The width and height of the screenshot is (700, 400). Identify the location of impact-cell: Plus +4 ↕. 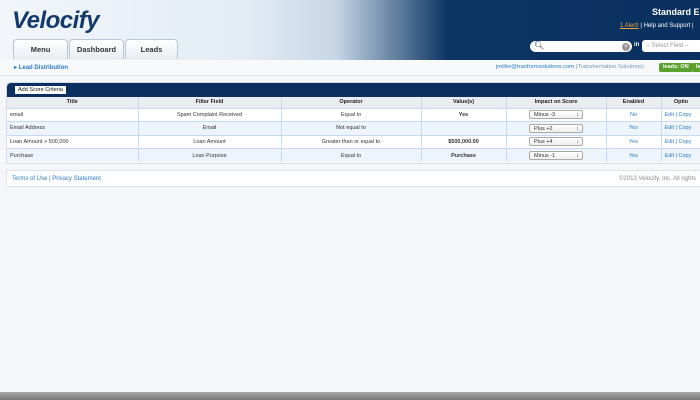
(556, 141).